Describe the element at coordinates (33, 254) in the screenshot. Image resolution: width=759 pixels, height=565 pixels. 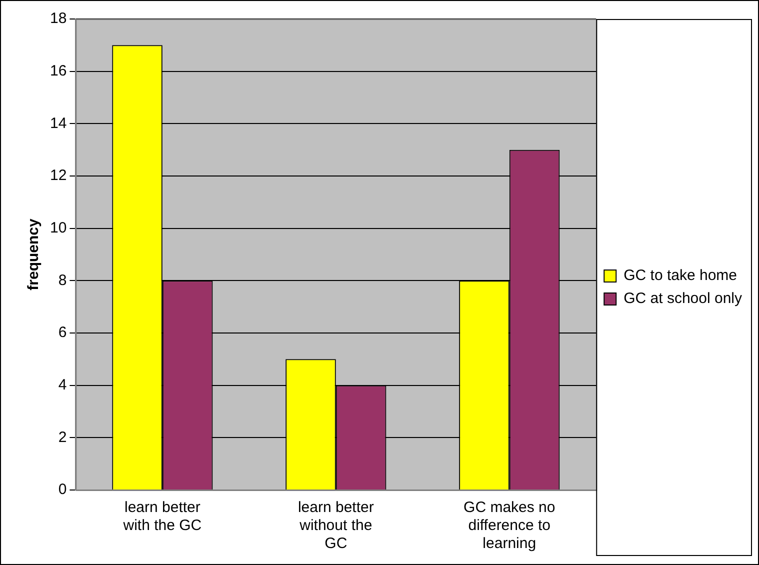
I see `y-axis-title: frequency` at that location.